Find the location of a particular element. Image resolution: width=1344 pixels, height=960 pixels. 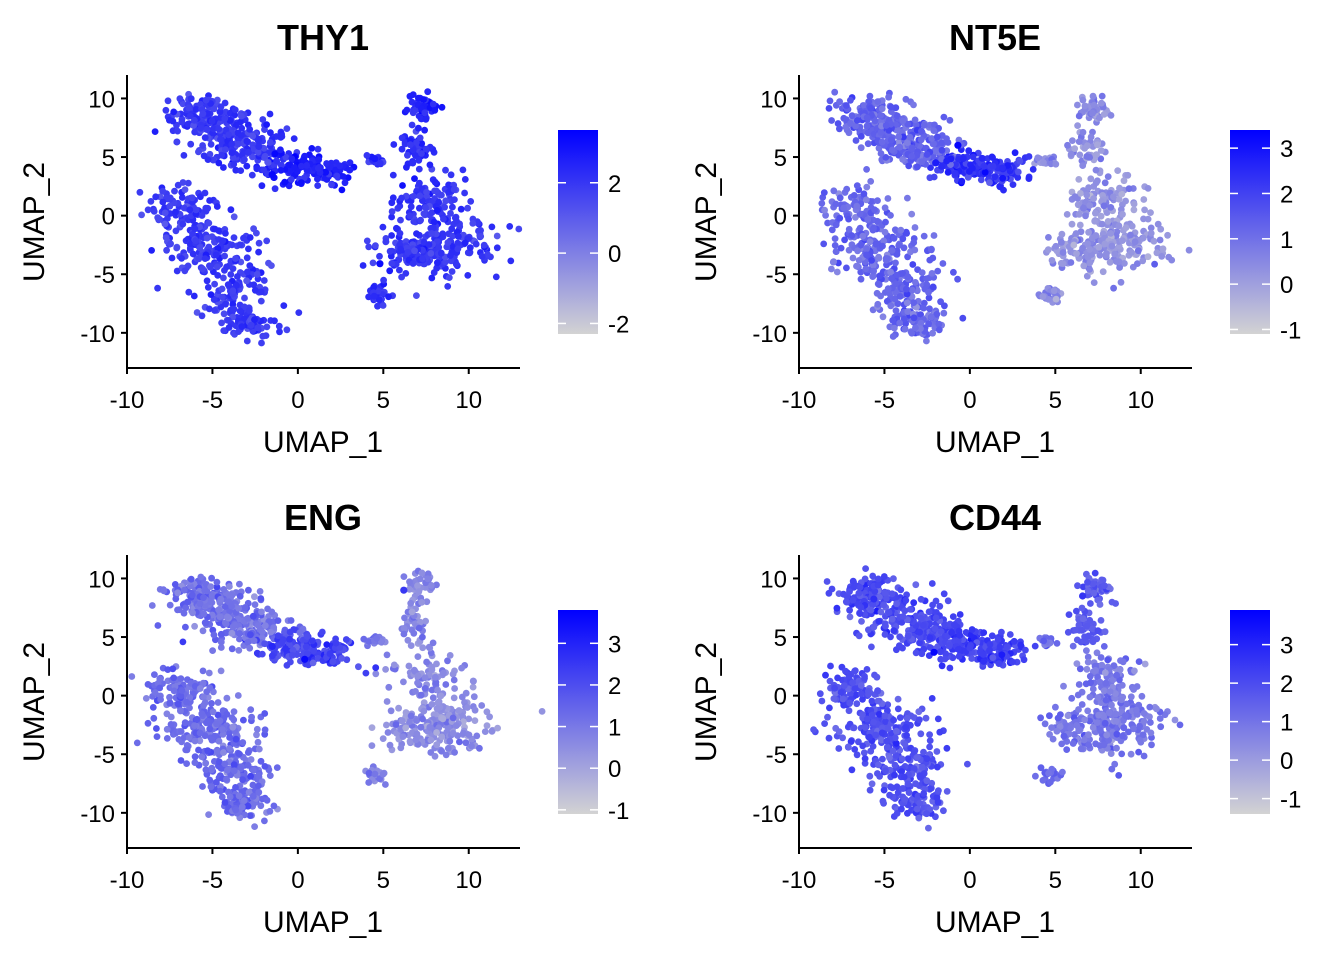

colorbar-tick-label: 1 is located at coordinates (614, 728).